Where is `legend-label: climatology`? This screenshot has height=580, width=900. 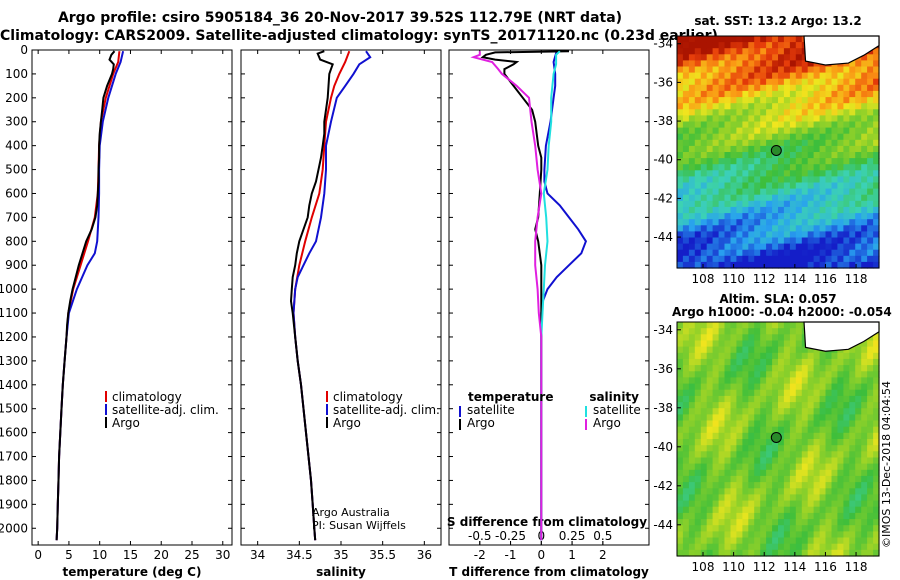
legend-label: climatology is located at coordinates (368, 397).